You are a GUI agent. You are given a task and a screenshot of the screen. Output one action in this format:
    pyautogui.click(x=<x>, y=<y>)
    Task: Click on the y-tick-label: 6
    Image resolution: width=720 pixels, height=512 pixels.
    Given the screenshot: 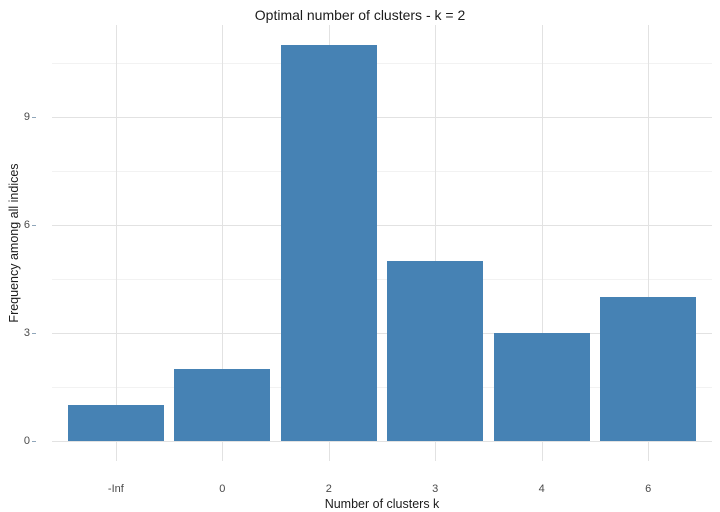 What is the action you would take?
    pyautogui.click(x=26, y=224)
    